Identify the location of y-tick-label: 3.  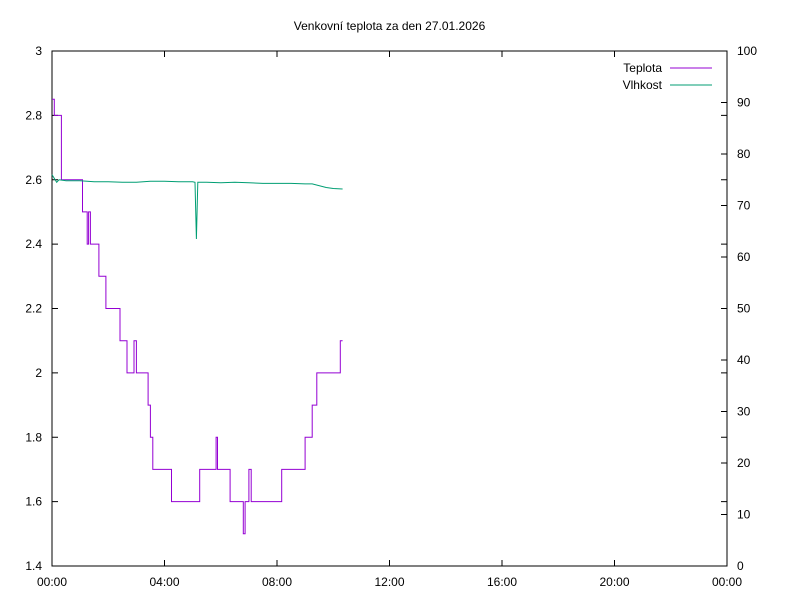
(38, 51).